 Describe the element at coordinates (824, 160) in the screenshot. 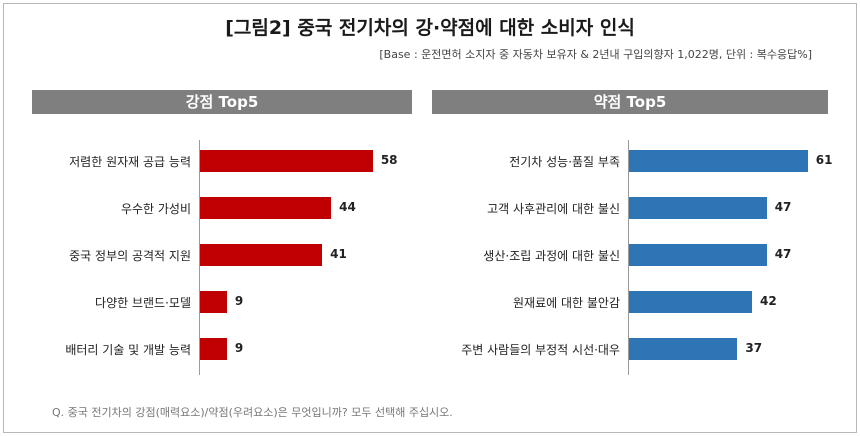

I see `weakness-value-label: 61` at that location.